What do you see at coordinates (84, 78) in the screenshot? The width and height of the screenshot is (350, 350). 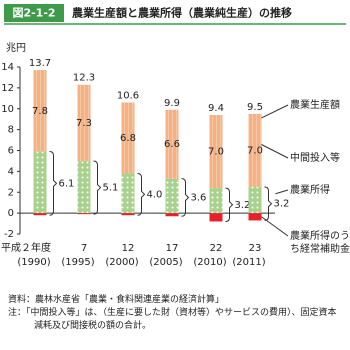 I see `total-label: 12.3` at bounding box center [84, 78].